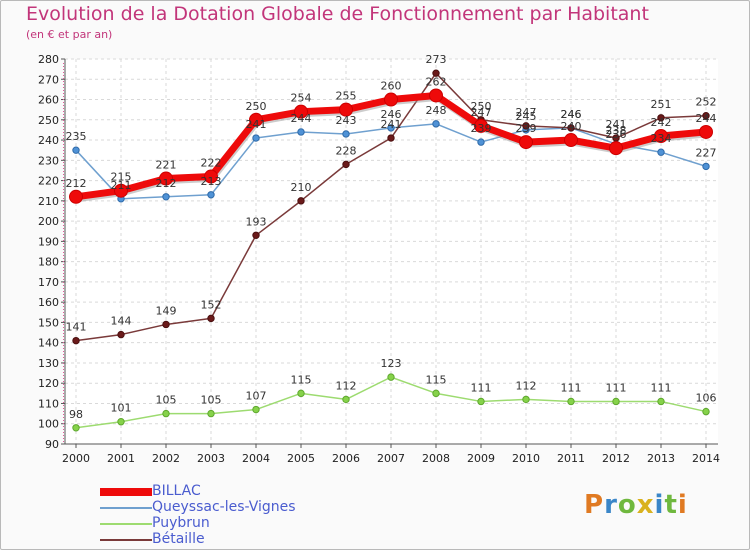 This screenshot has height=550, width=750. What do you see at coordinates (301, 98) in the screenshot?
I see `data-label-billac: 254` at bounding box center [301, 98].